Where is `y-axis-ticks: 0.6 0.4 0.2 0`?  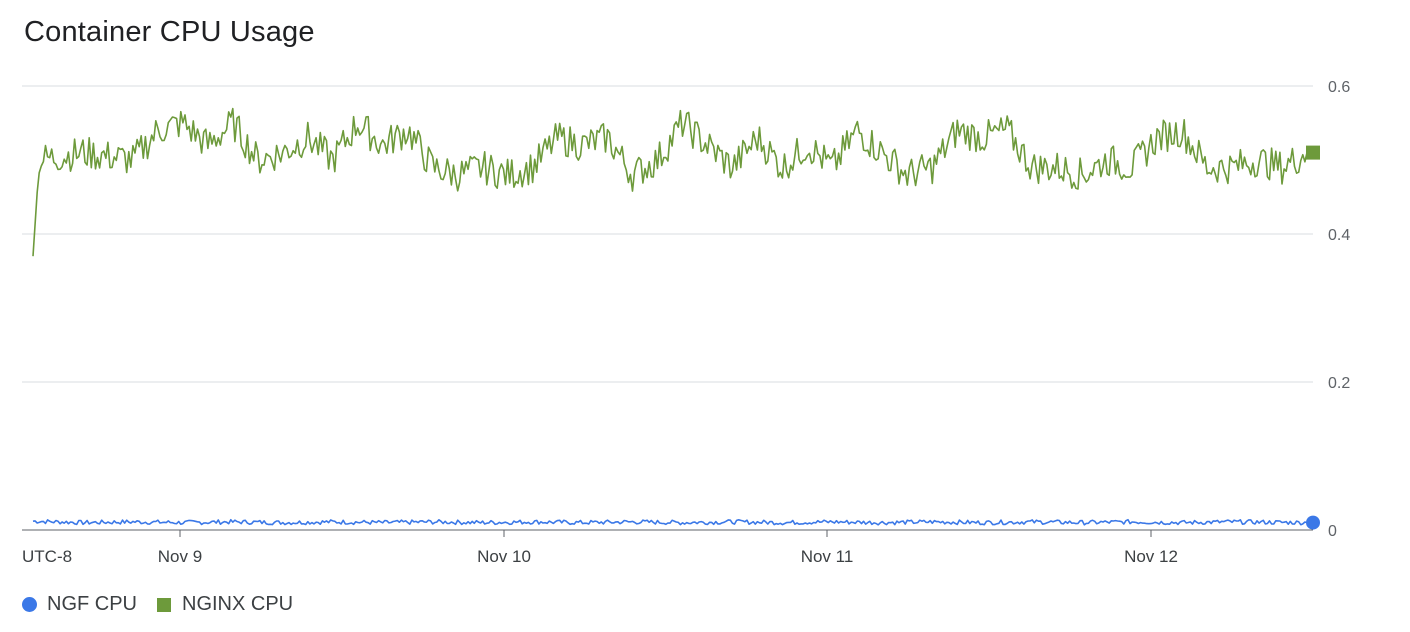 y-axis-ticks: 0.6 0.4 0.2 0 is located at coordinates (1339, 309).